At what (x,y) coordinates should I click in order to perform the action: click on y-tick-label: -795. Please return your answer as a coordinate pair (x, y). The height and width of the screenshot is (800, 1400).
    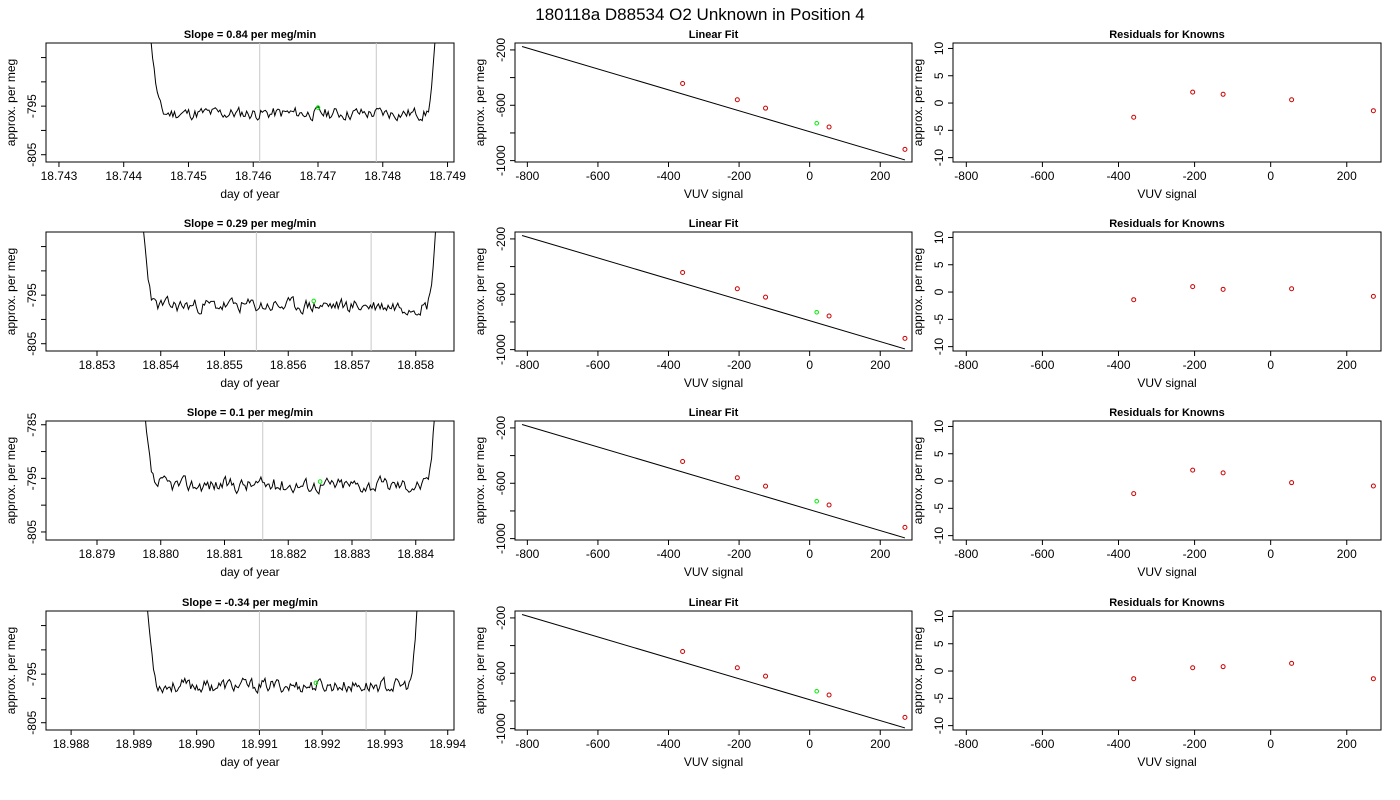
    Looking at the image, I should click on (32, 674).